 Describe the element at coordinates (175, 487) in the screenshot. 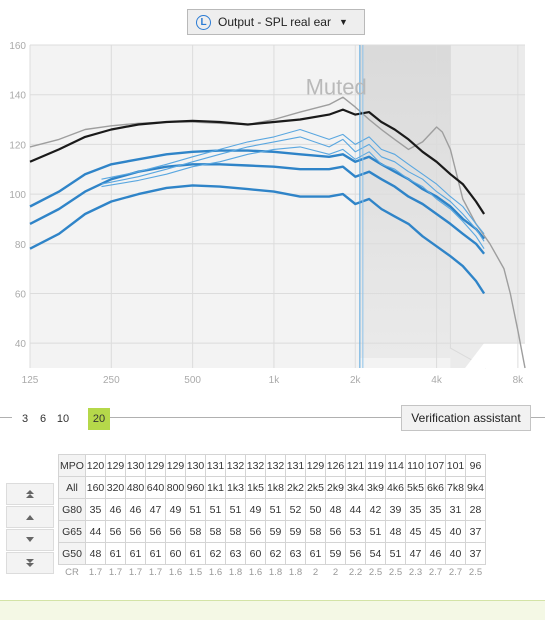

I see `table-cell: 800` at that location.